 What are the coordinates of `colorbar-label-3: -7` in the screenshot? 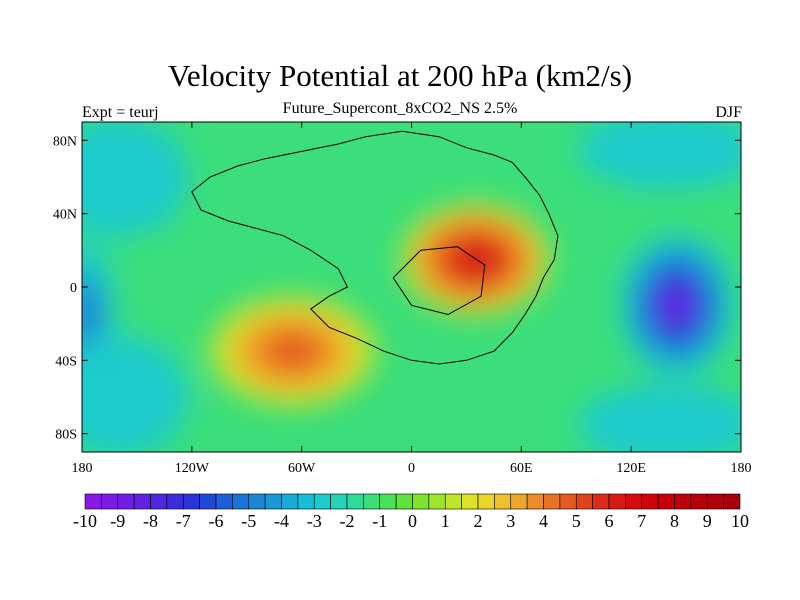 It's located at (183, 521).